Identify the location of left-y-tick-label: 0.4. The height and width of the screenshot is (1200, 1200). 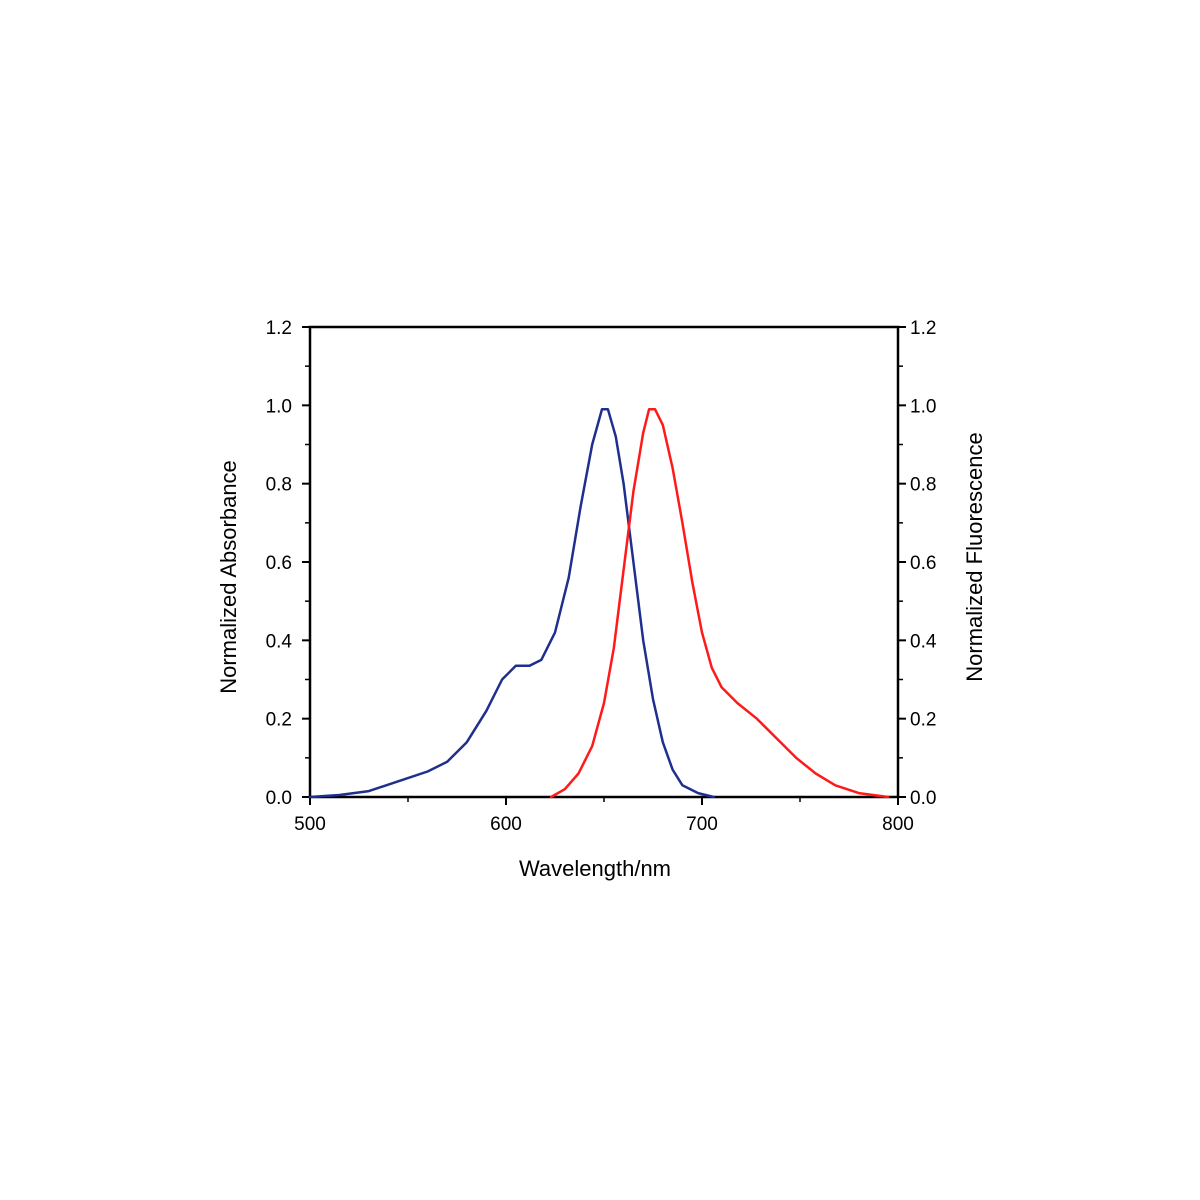
(279, 641).